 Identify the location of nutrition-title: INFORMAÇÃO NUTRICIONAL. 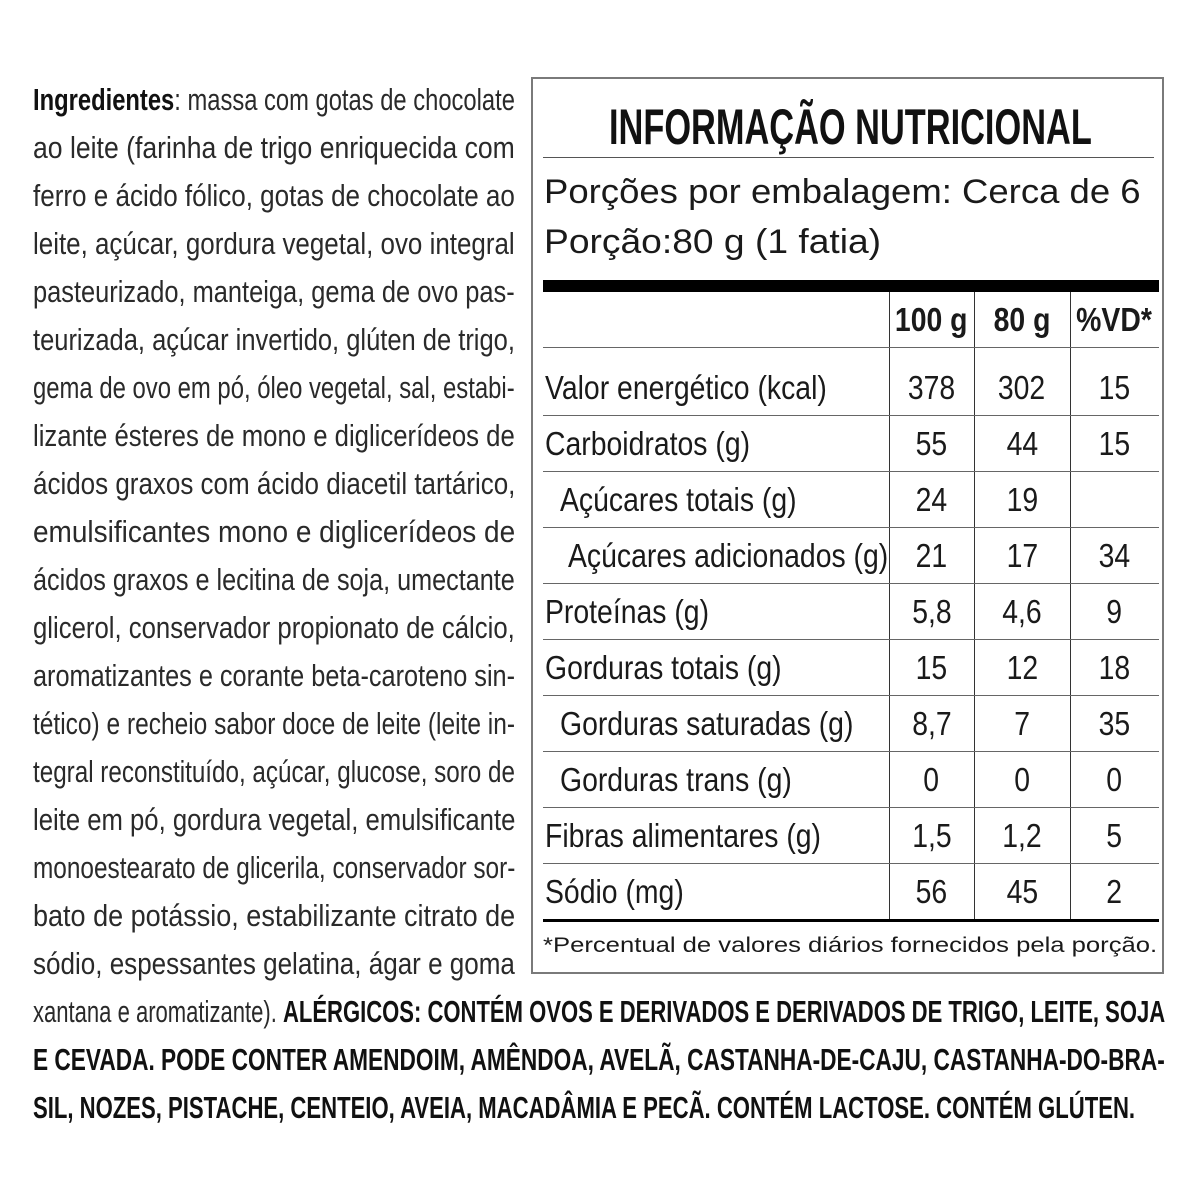
(850, 127).